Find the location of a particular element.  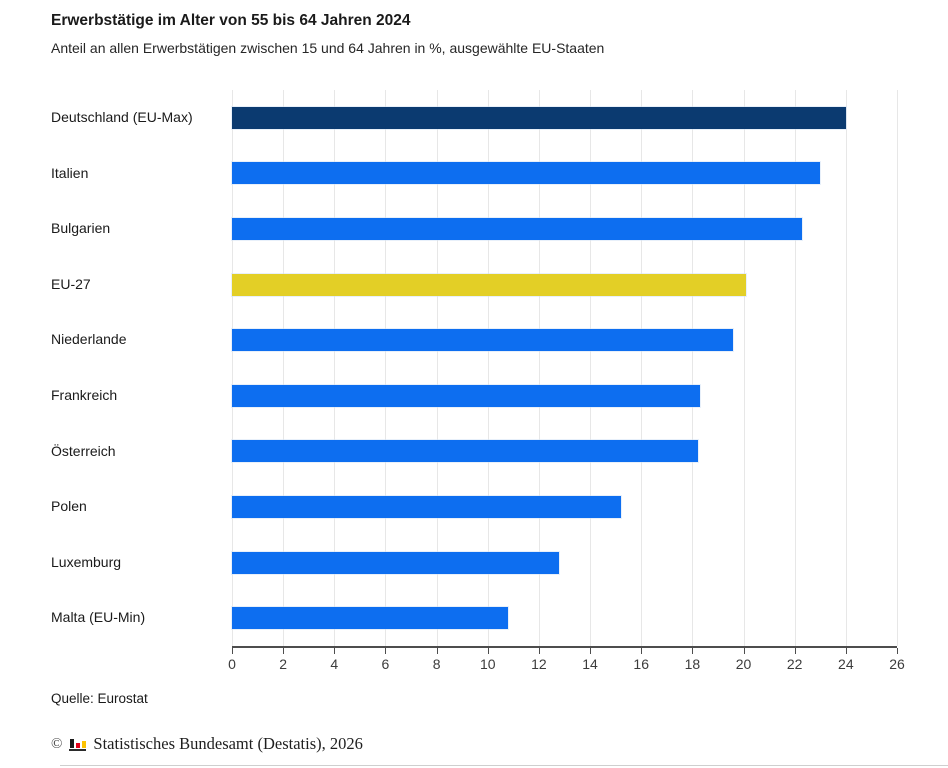

source-note: Quelle: Eurostat is located at coordinates (99, 698).